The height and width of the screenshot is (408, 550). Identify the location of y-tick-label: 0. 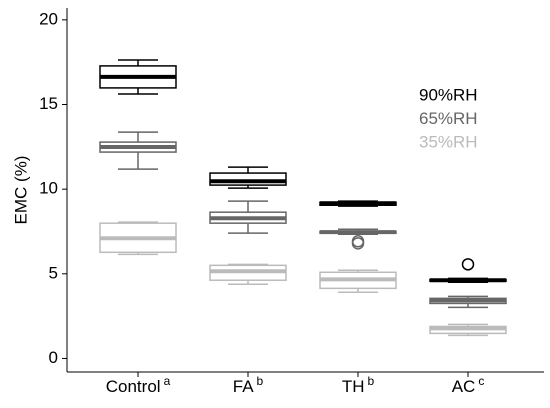
(53, 357).